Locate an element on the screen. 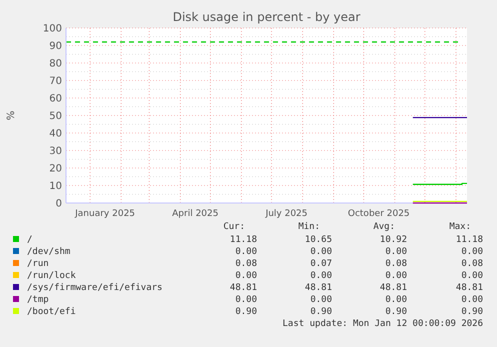 The image size is (497, 347). text: Last update: Mon Jan 12 00:00:09 2026 is located at coordinates (382, 324).